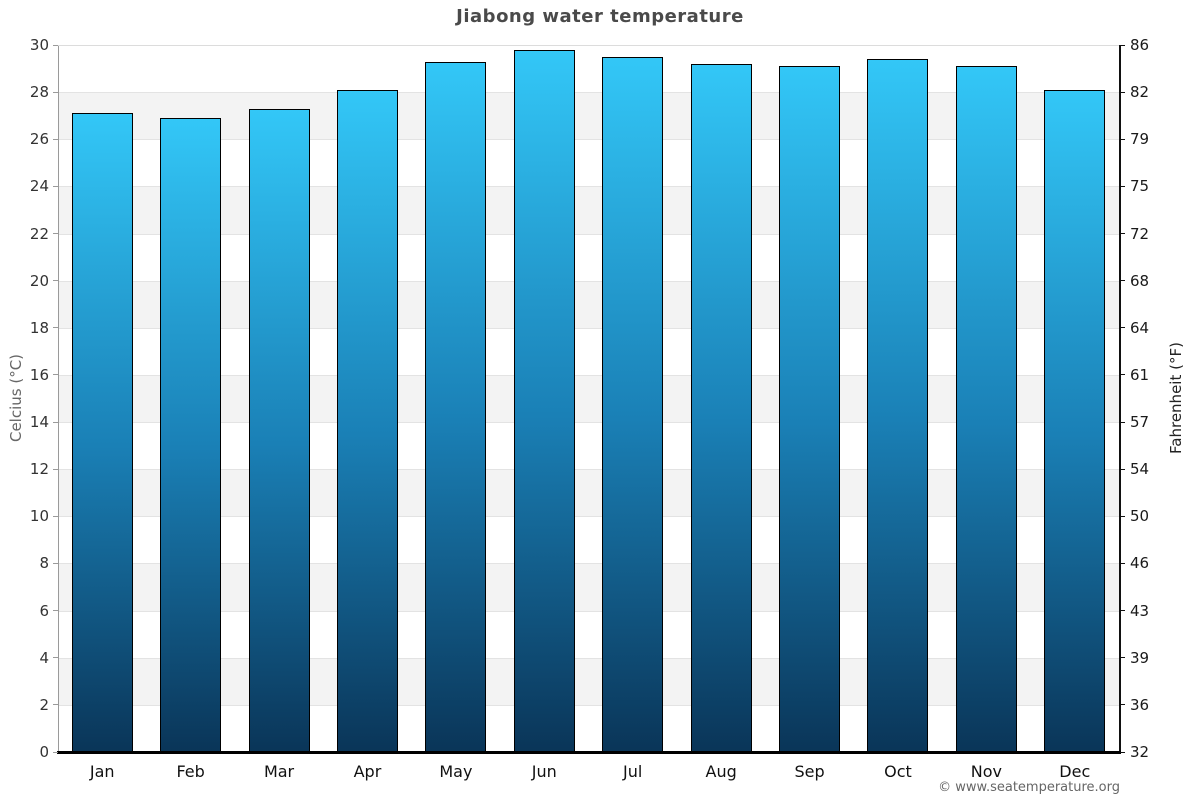  Describe the element at coordinates (986, 771) in the screenshot. I see `x-tick-label-nov: Nov` at that location.